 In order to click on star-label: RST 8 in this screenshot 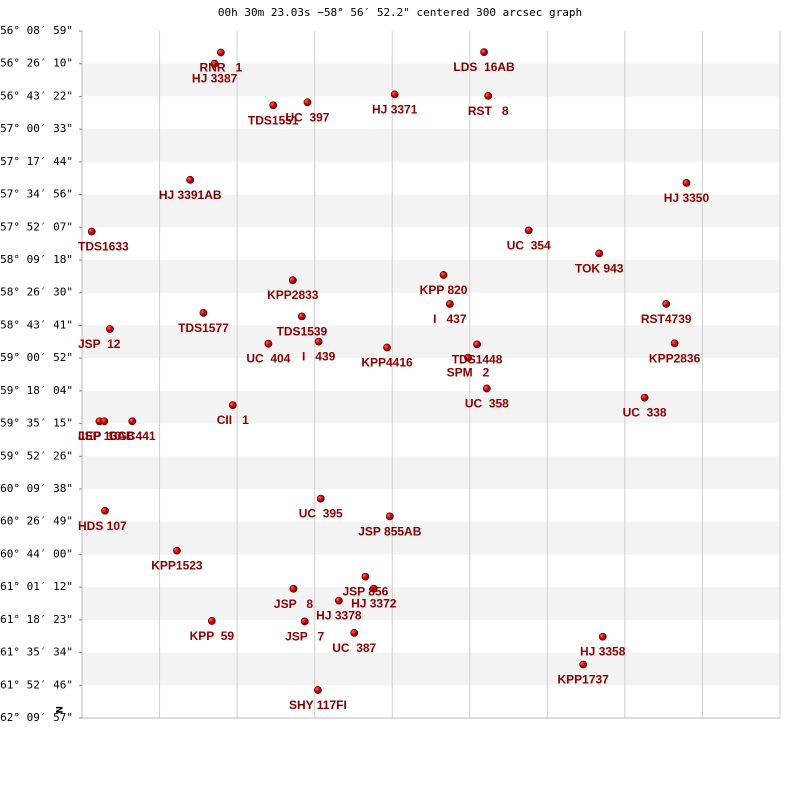, I will do `click(488, 111)`.